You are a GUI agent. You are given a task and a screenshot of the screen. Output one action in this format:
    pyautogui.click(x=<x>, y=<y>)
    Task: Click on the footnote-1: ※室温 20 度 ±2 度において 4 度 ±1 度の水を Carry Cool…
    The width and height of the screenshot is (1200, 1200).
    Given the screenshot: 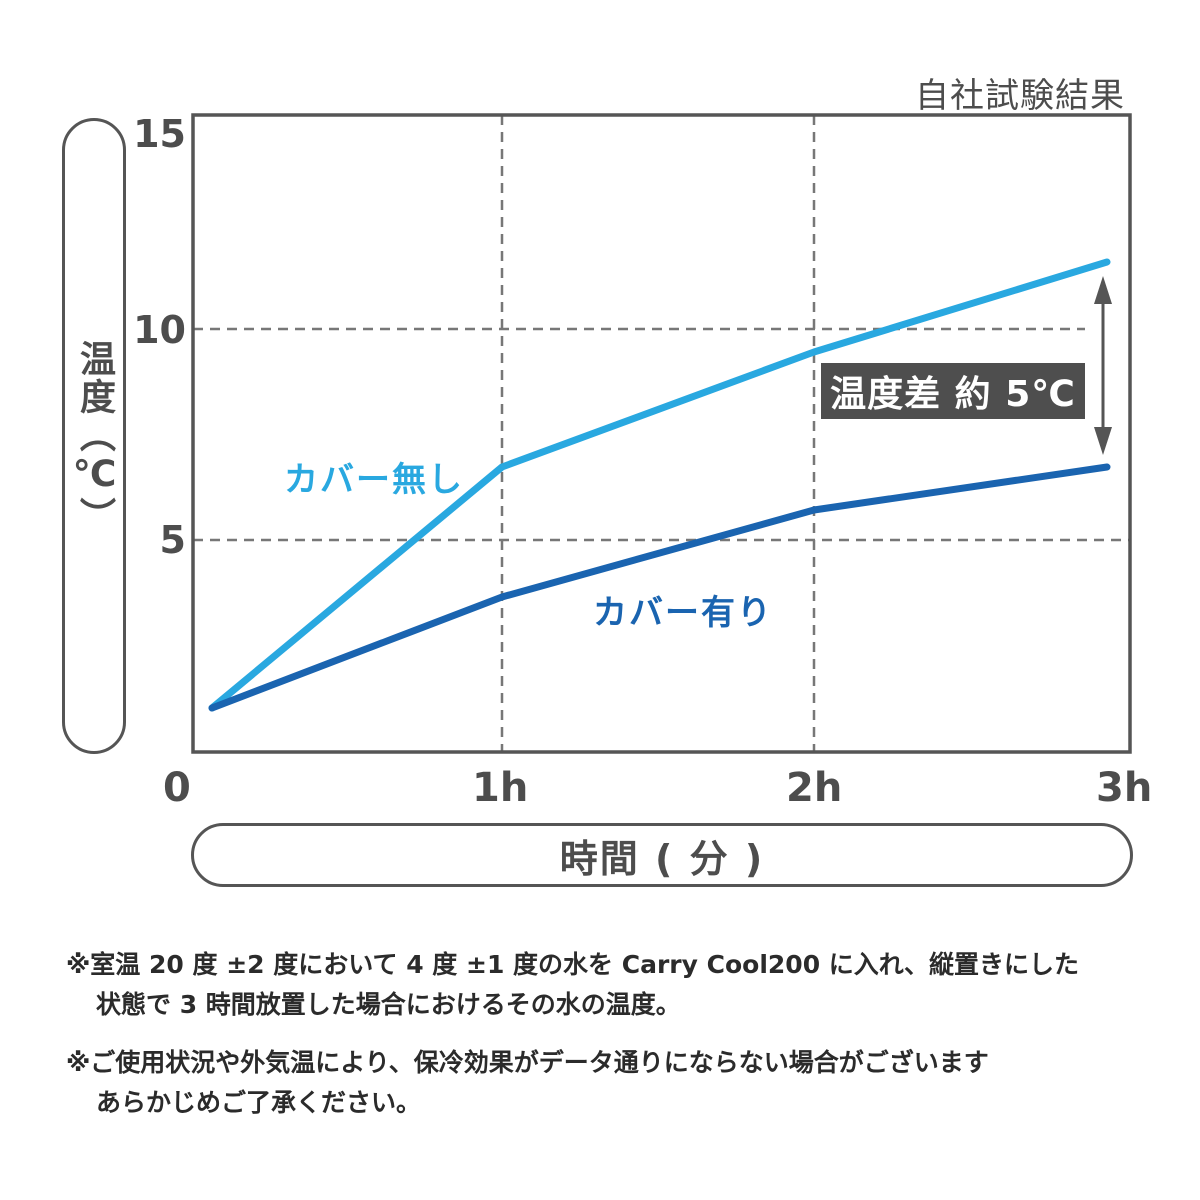 What is the action you would take?
    pyautogui.click(x=572, y=985)
    